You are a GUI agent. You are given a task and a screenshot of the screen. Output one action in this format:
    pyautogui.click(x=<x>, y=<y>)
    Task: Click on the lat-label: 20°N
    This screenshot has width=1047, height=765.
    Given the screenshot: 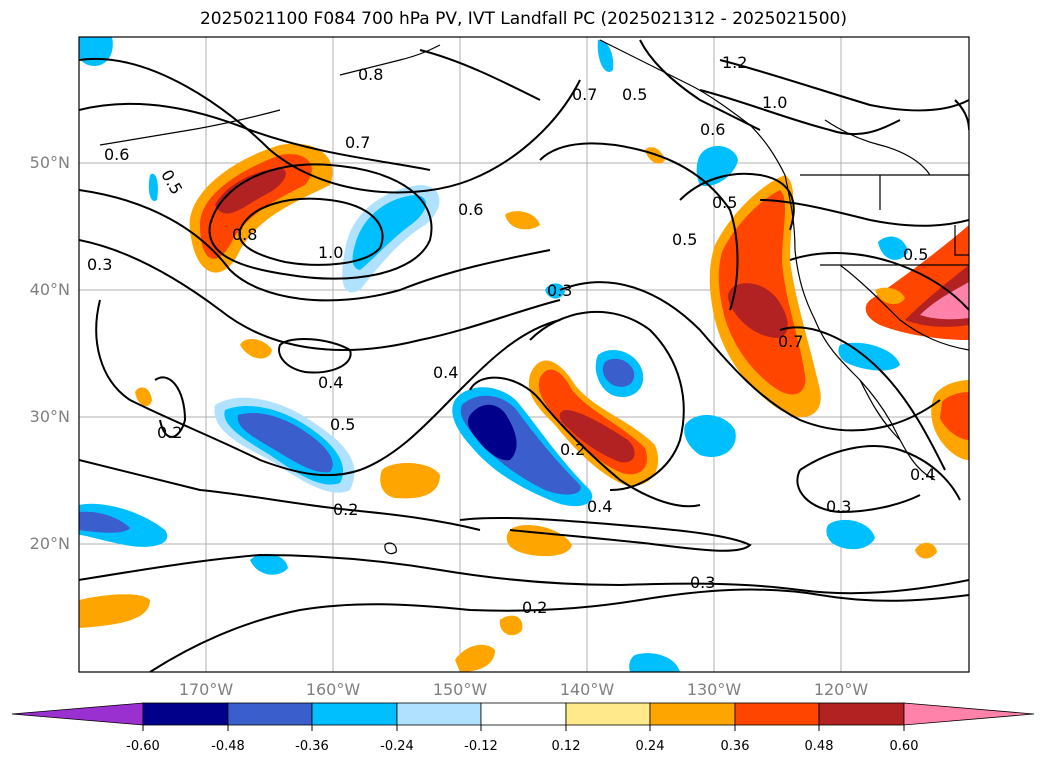 What is the action you would take?
    pyautogui.click(x=49, y=543)
    